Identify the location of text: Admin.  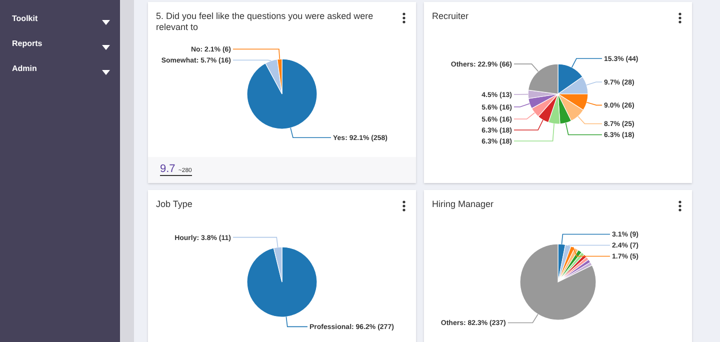
(24, 68).